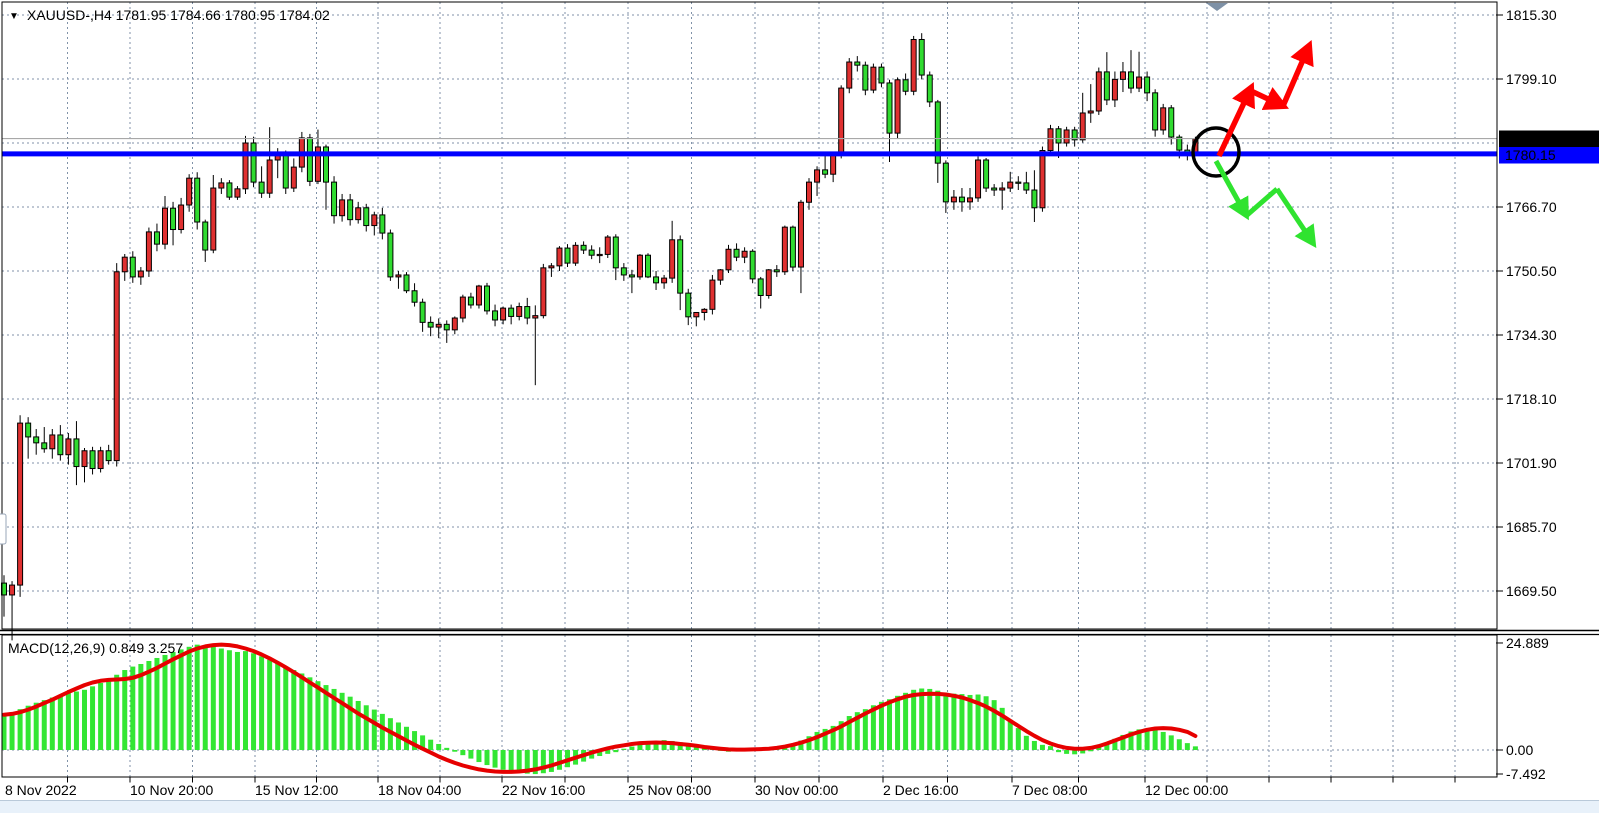 Image resolution: width=1599 pixels, height=813 pixels. What do you see at coordinates (1530, 155) in the screenshot?
I see `svg-text: 1780.15` at bounding box center [1530, 155].